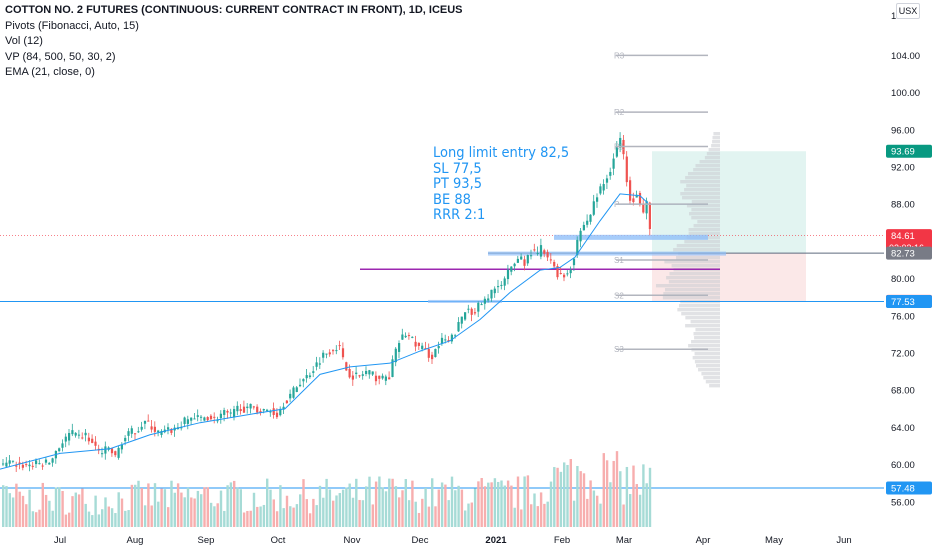 This screenshot has width=932, height=550. I want to click on y-tick-label: 100.00, so click(905, 93).